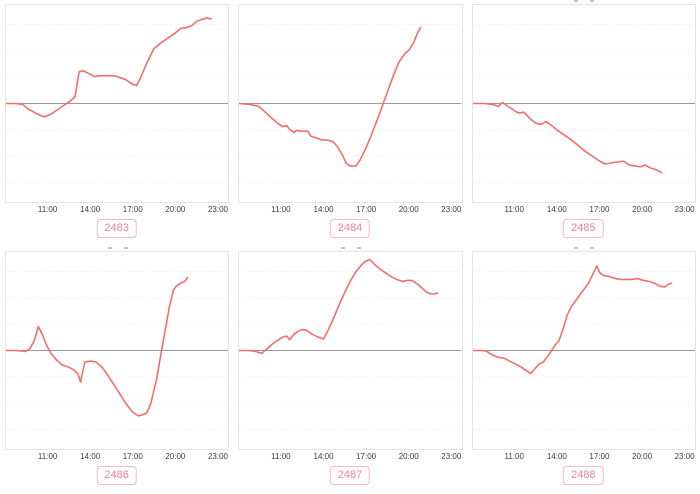  Describe the element at coordinates (583, 228) in the screenshot. I see `chart-id-tag: 2485` at that location.